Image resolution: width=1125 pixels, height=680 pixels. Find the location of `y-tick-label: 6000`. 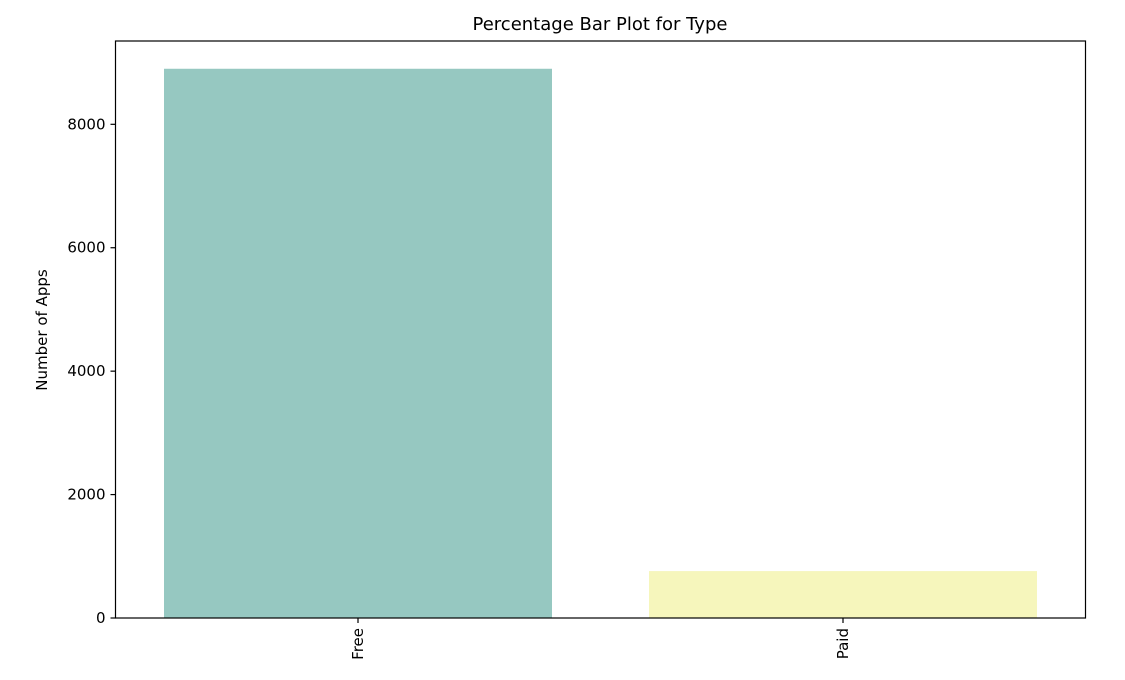

y-tick-label: 6000 is located at coordinates (86, 248).